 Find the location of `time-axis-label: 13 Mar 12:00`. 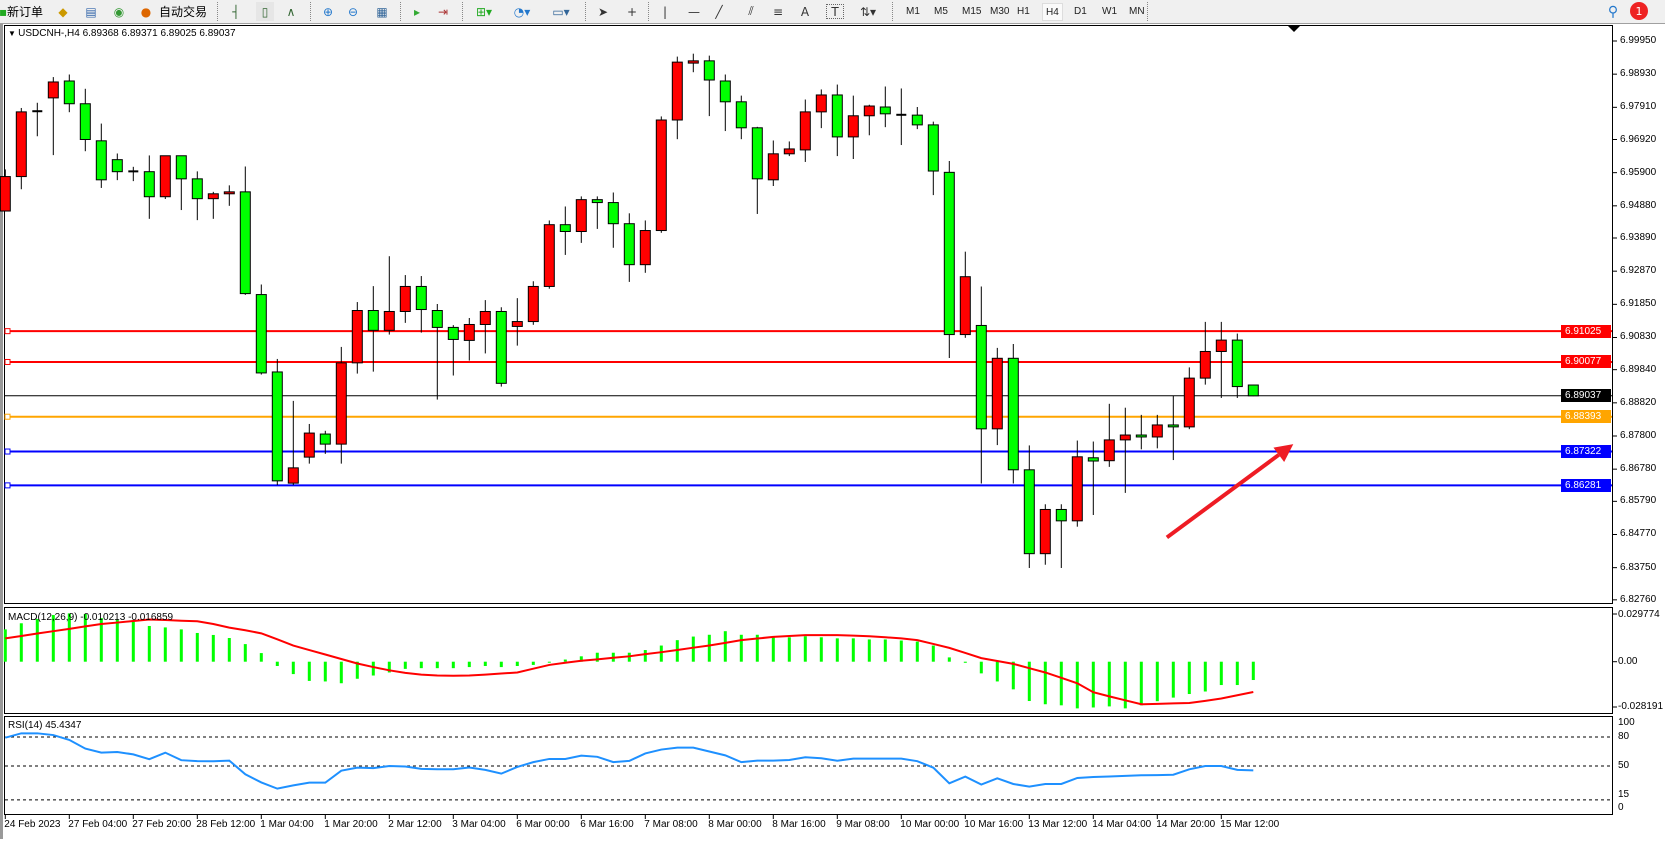

time-axis-label: 13 Mar 12:00 is located at coordinates (1058, 824).